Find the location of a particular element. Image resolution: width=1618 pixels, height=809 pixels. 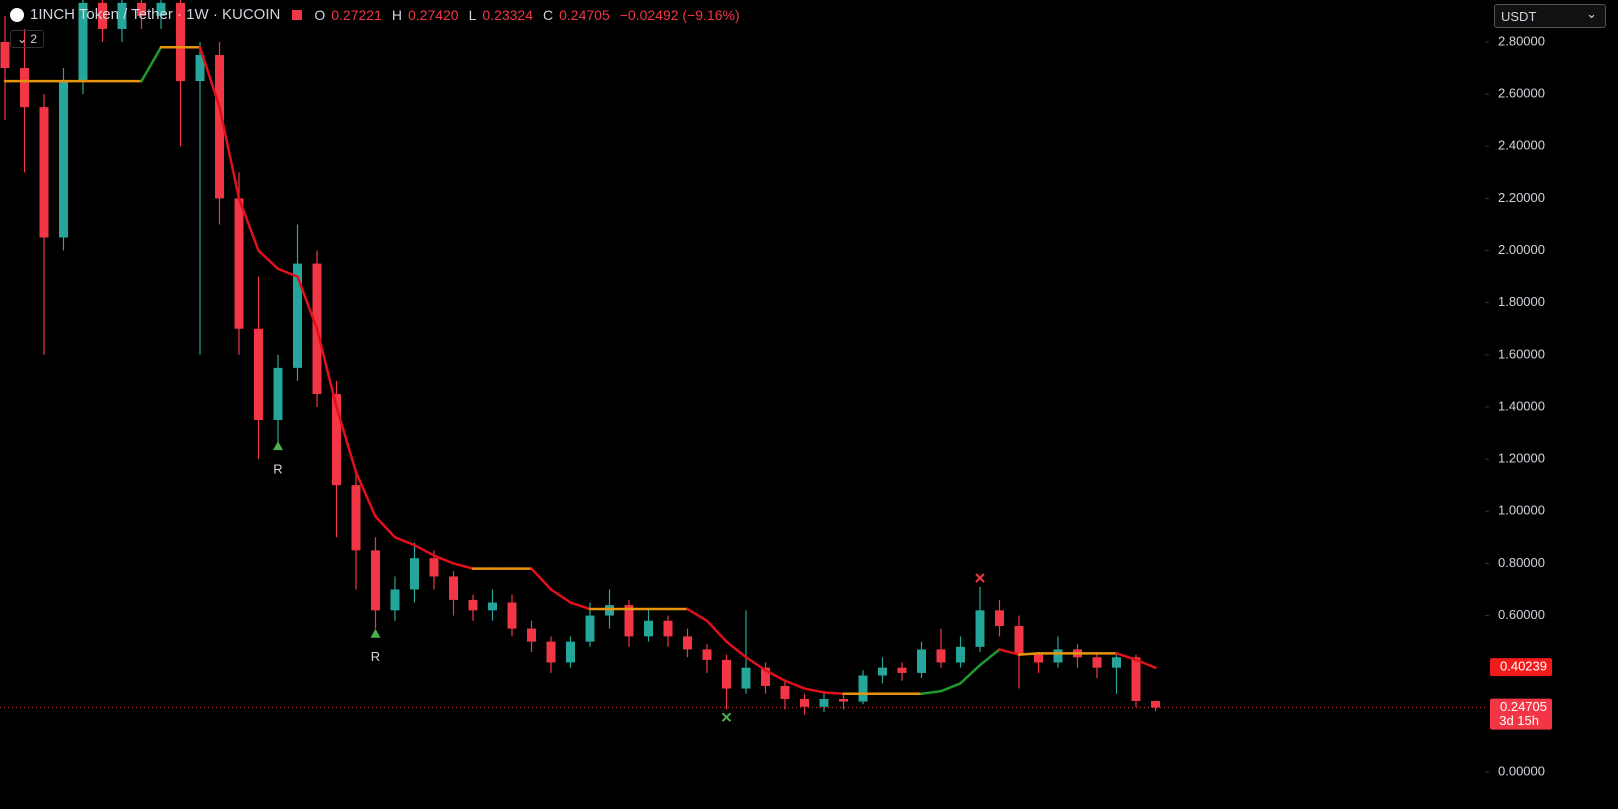

ohlc-key: O is located at coordinates (320, 14).